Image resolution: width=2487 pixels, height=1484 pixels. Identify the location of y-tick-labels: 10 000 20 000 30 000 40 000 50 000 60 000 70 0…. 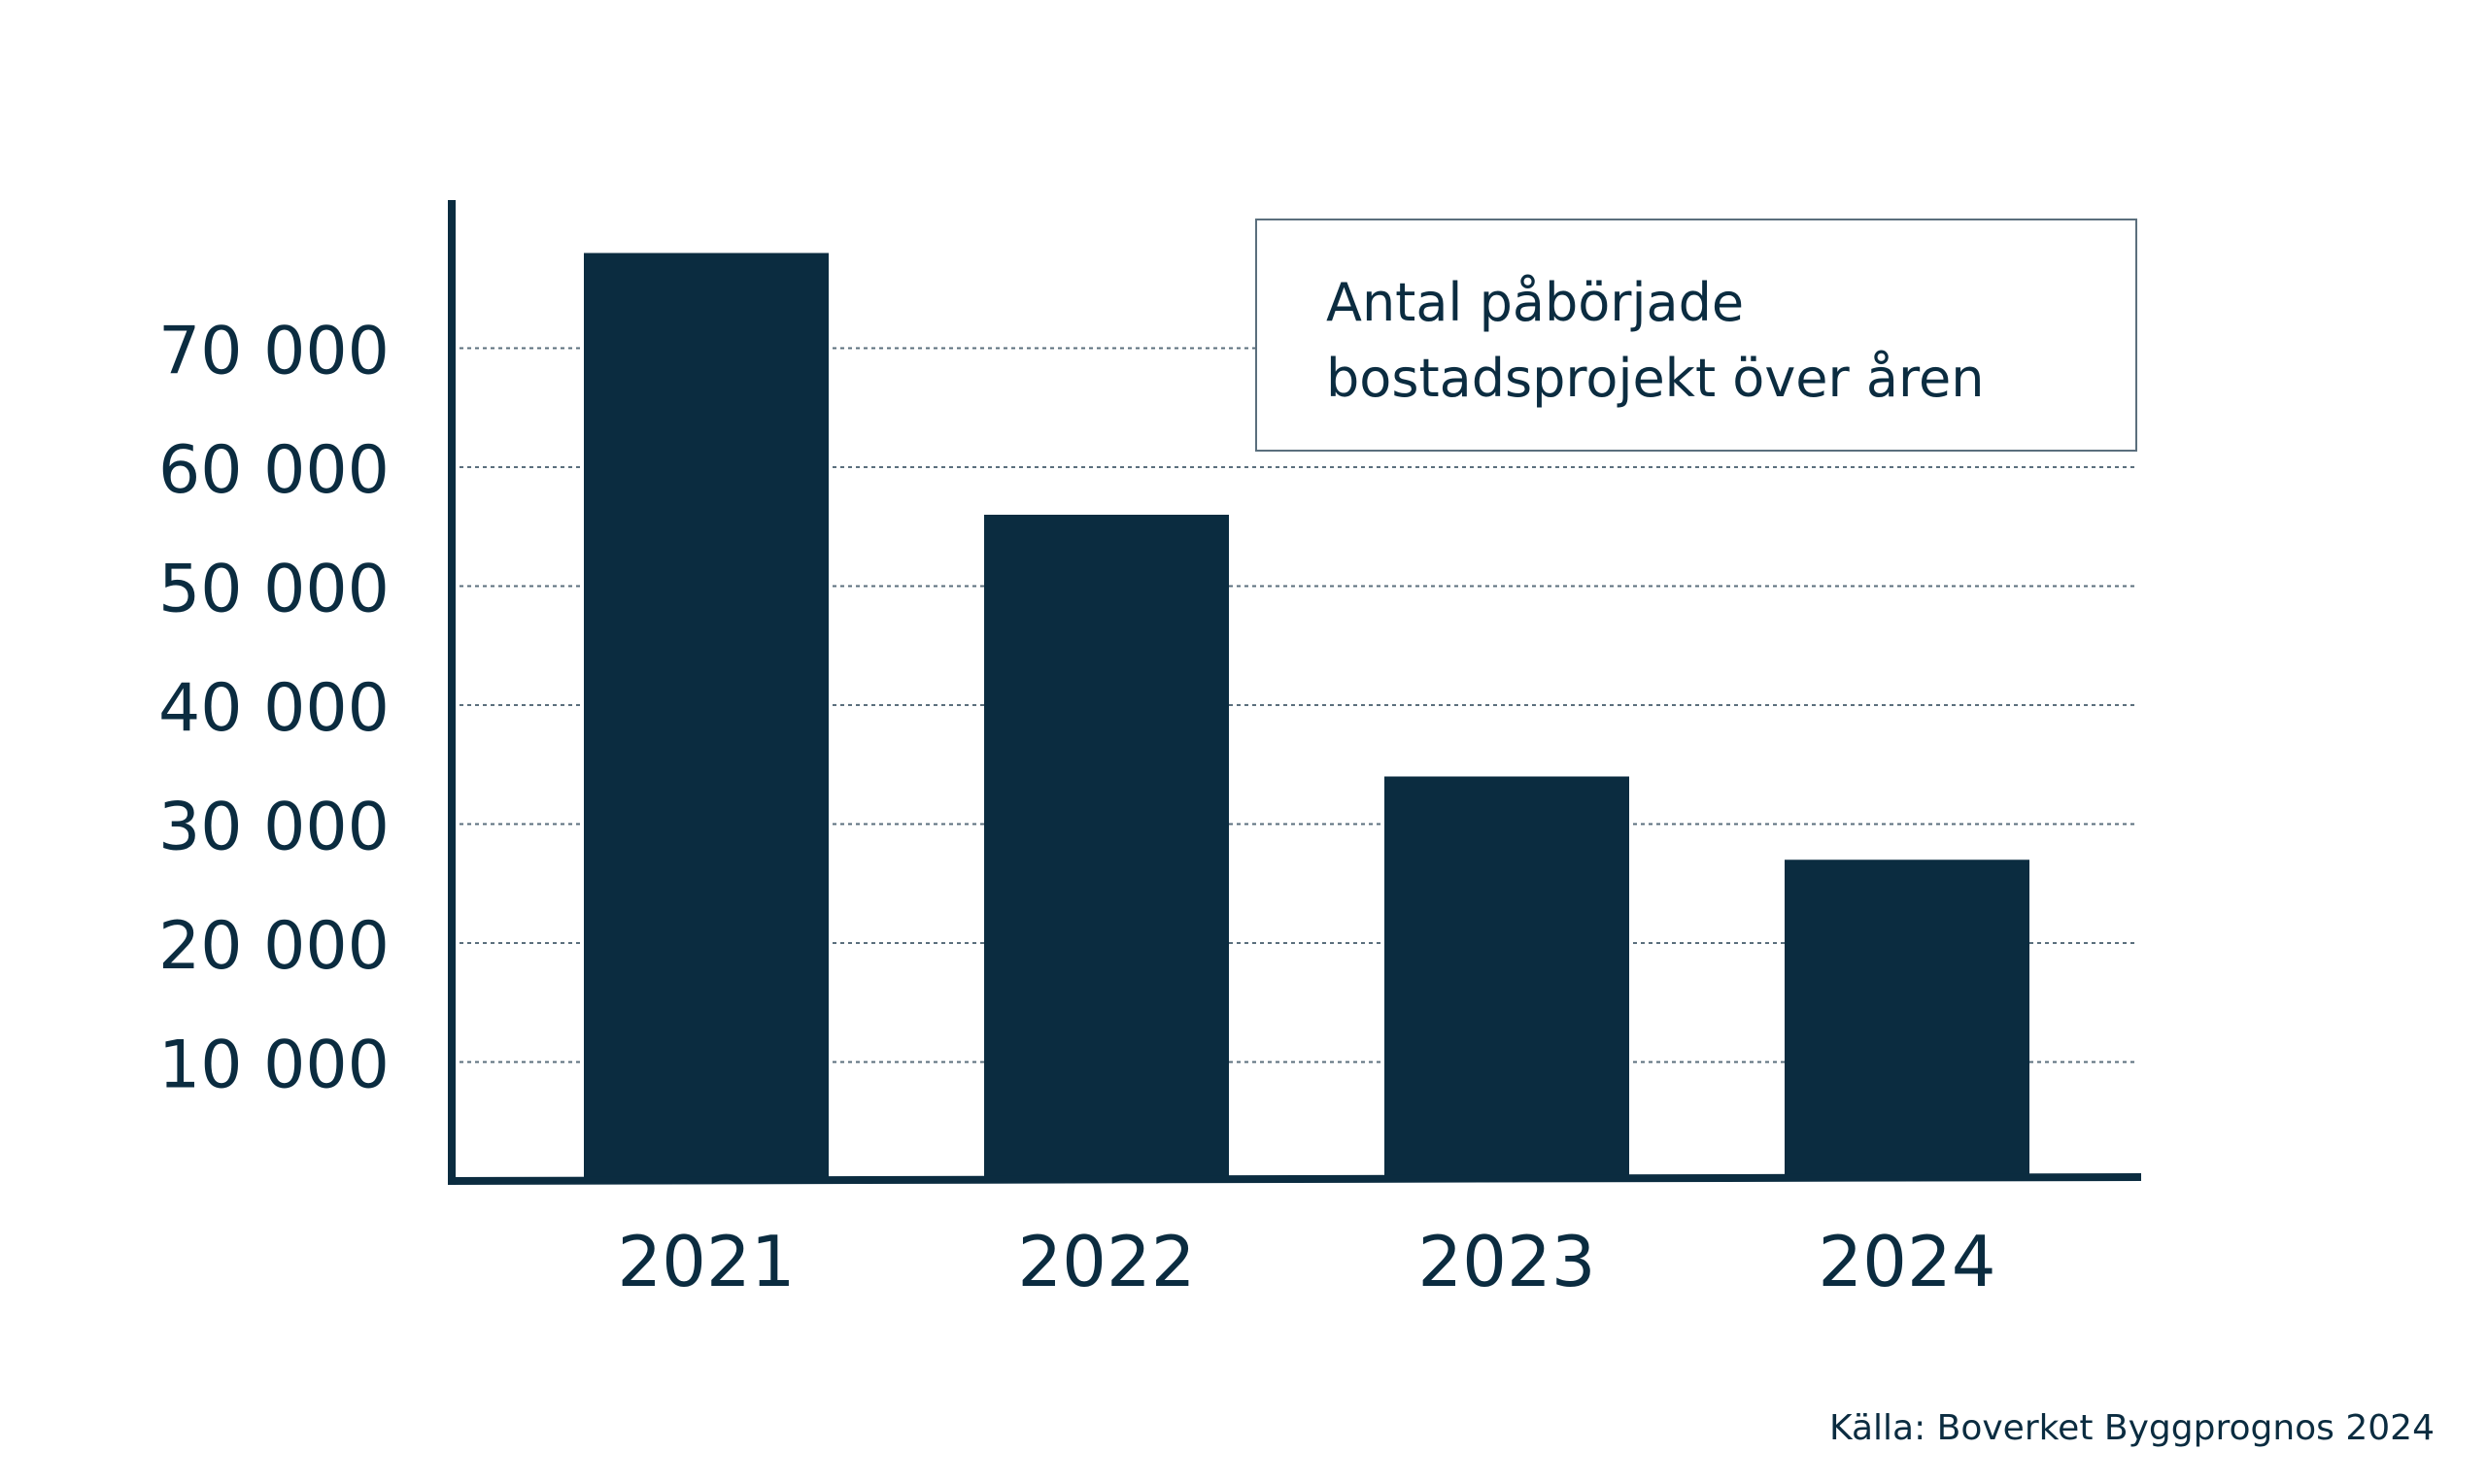
(274, 709).